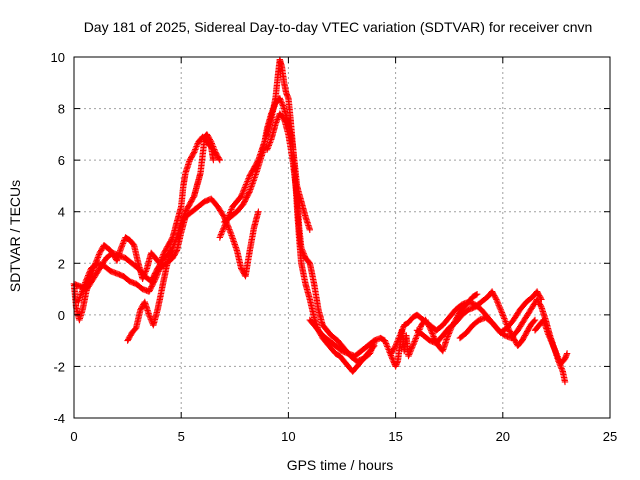 The height and width of the screenshot is (480, 640). What do you see at coordinates (61, 315) in the screenshot?
I see `y-tick-label: 0` at bounding box center [61, 315].